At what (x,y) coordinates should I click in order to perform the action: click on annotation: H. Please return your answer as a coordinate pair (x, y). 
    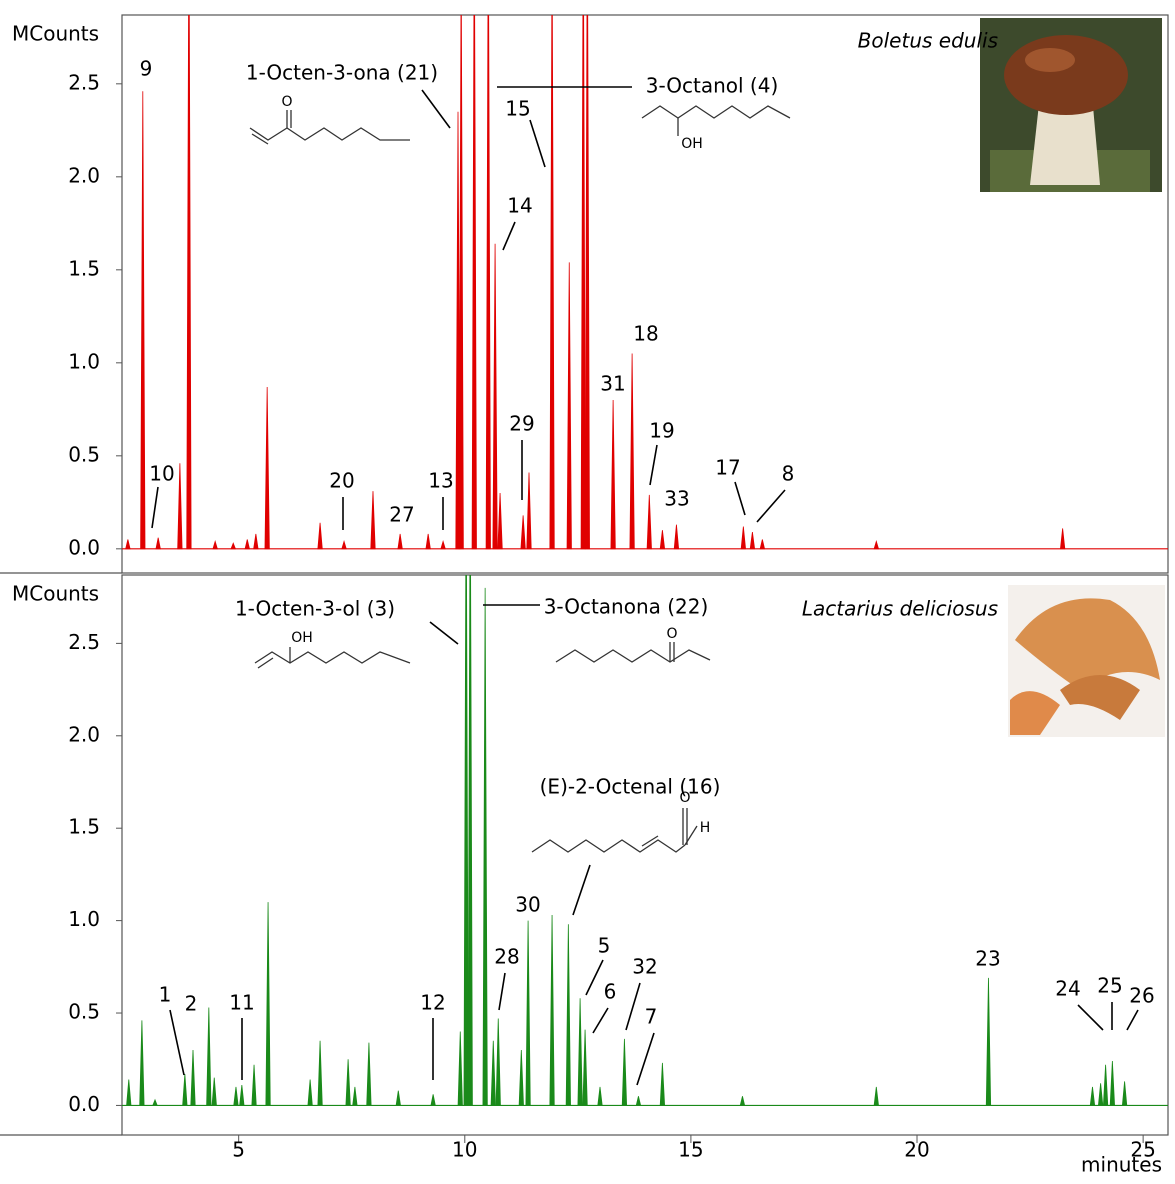
    Looking at the image, I should click on (705, 828).